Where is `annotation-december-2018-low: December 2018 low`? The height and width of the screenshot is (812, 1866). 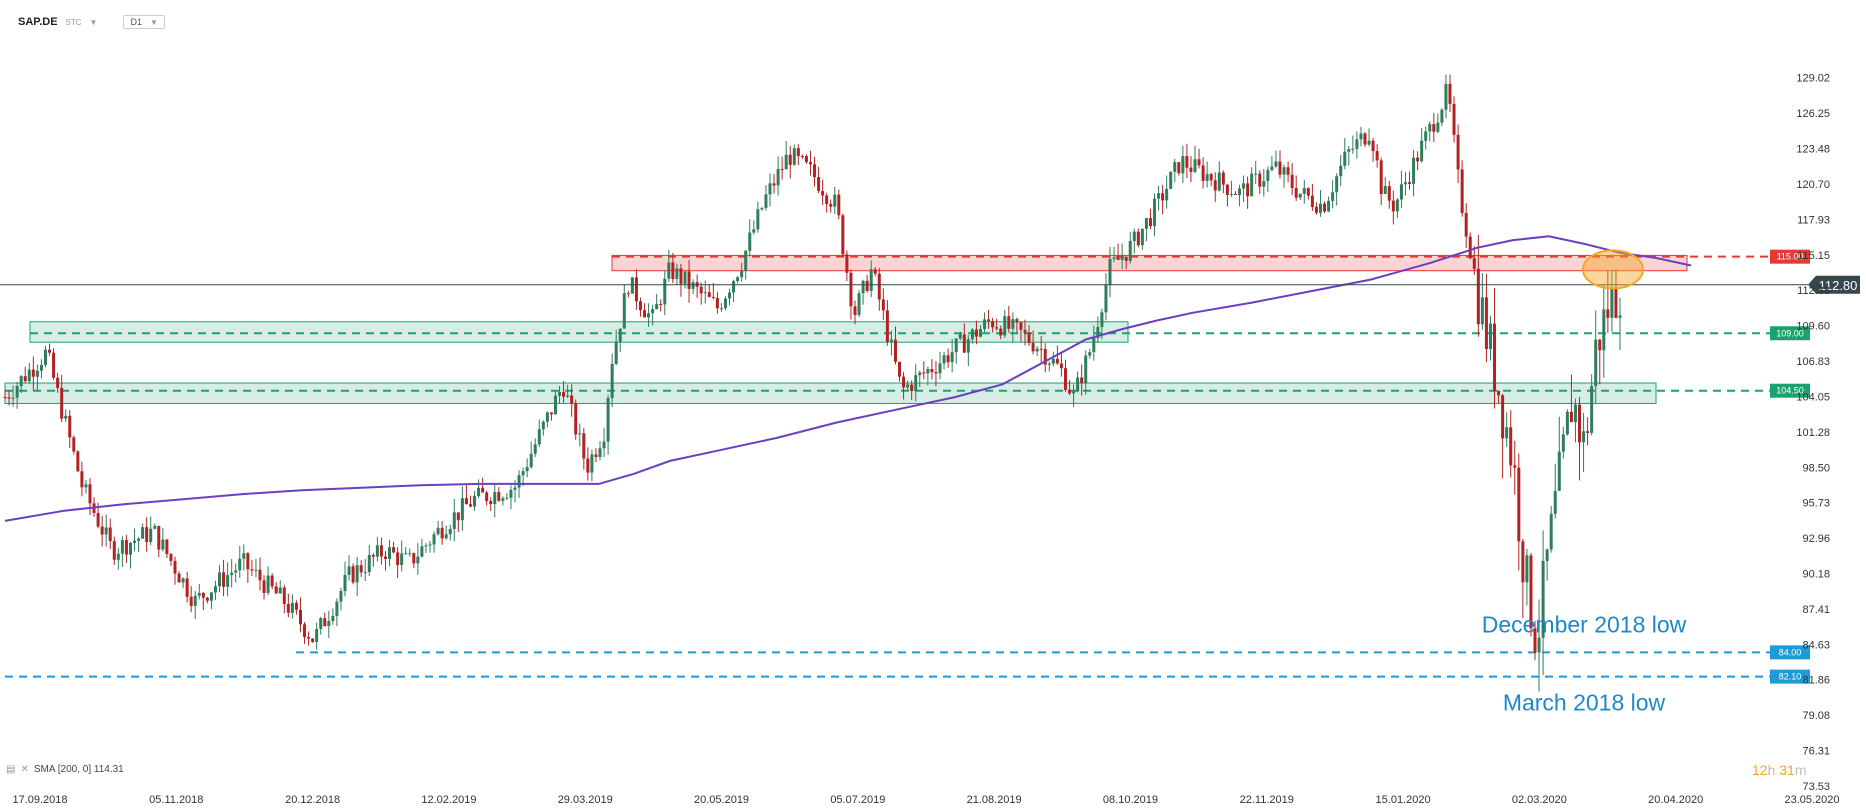
annotation-december-2018-low: December 2018 low is located at coordinates (1584, 624).